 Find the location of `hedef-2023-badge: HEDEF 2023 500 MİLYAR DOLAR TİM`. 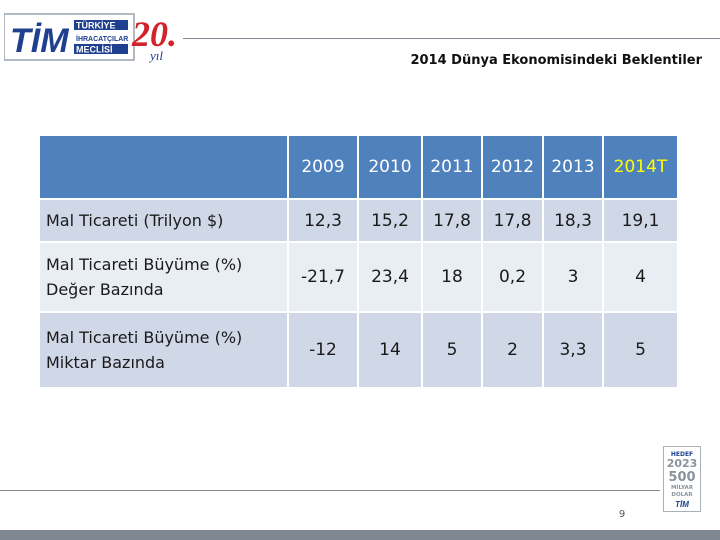

hedef-2023-badge: HEDEF 2023 500 MİLYAR DOLAR TİM is located at coordinates (682, 479).